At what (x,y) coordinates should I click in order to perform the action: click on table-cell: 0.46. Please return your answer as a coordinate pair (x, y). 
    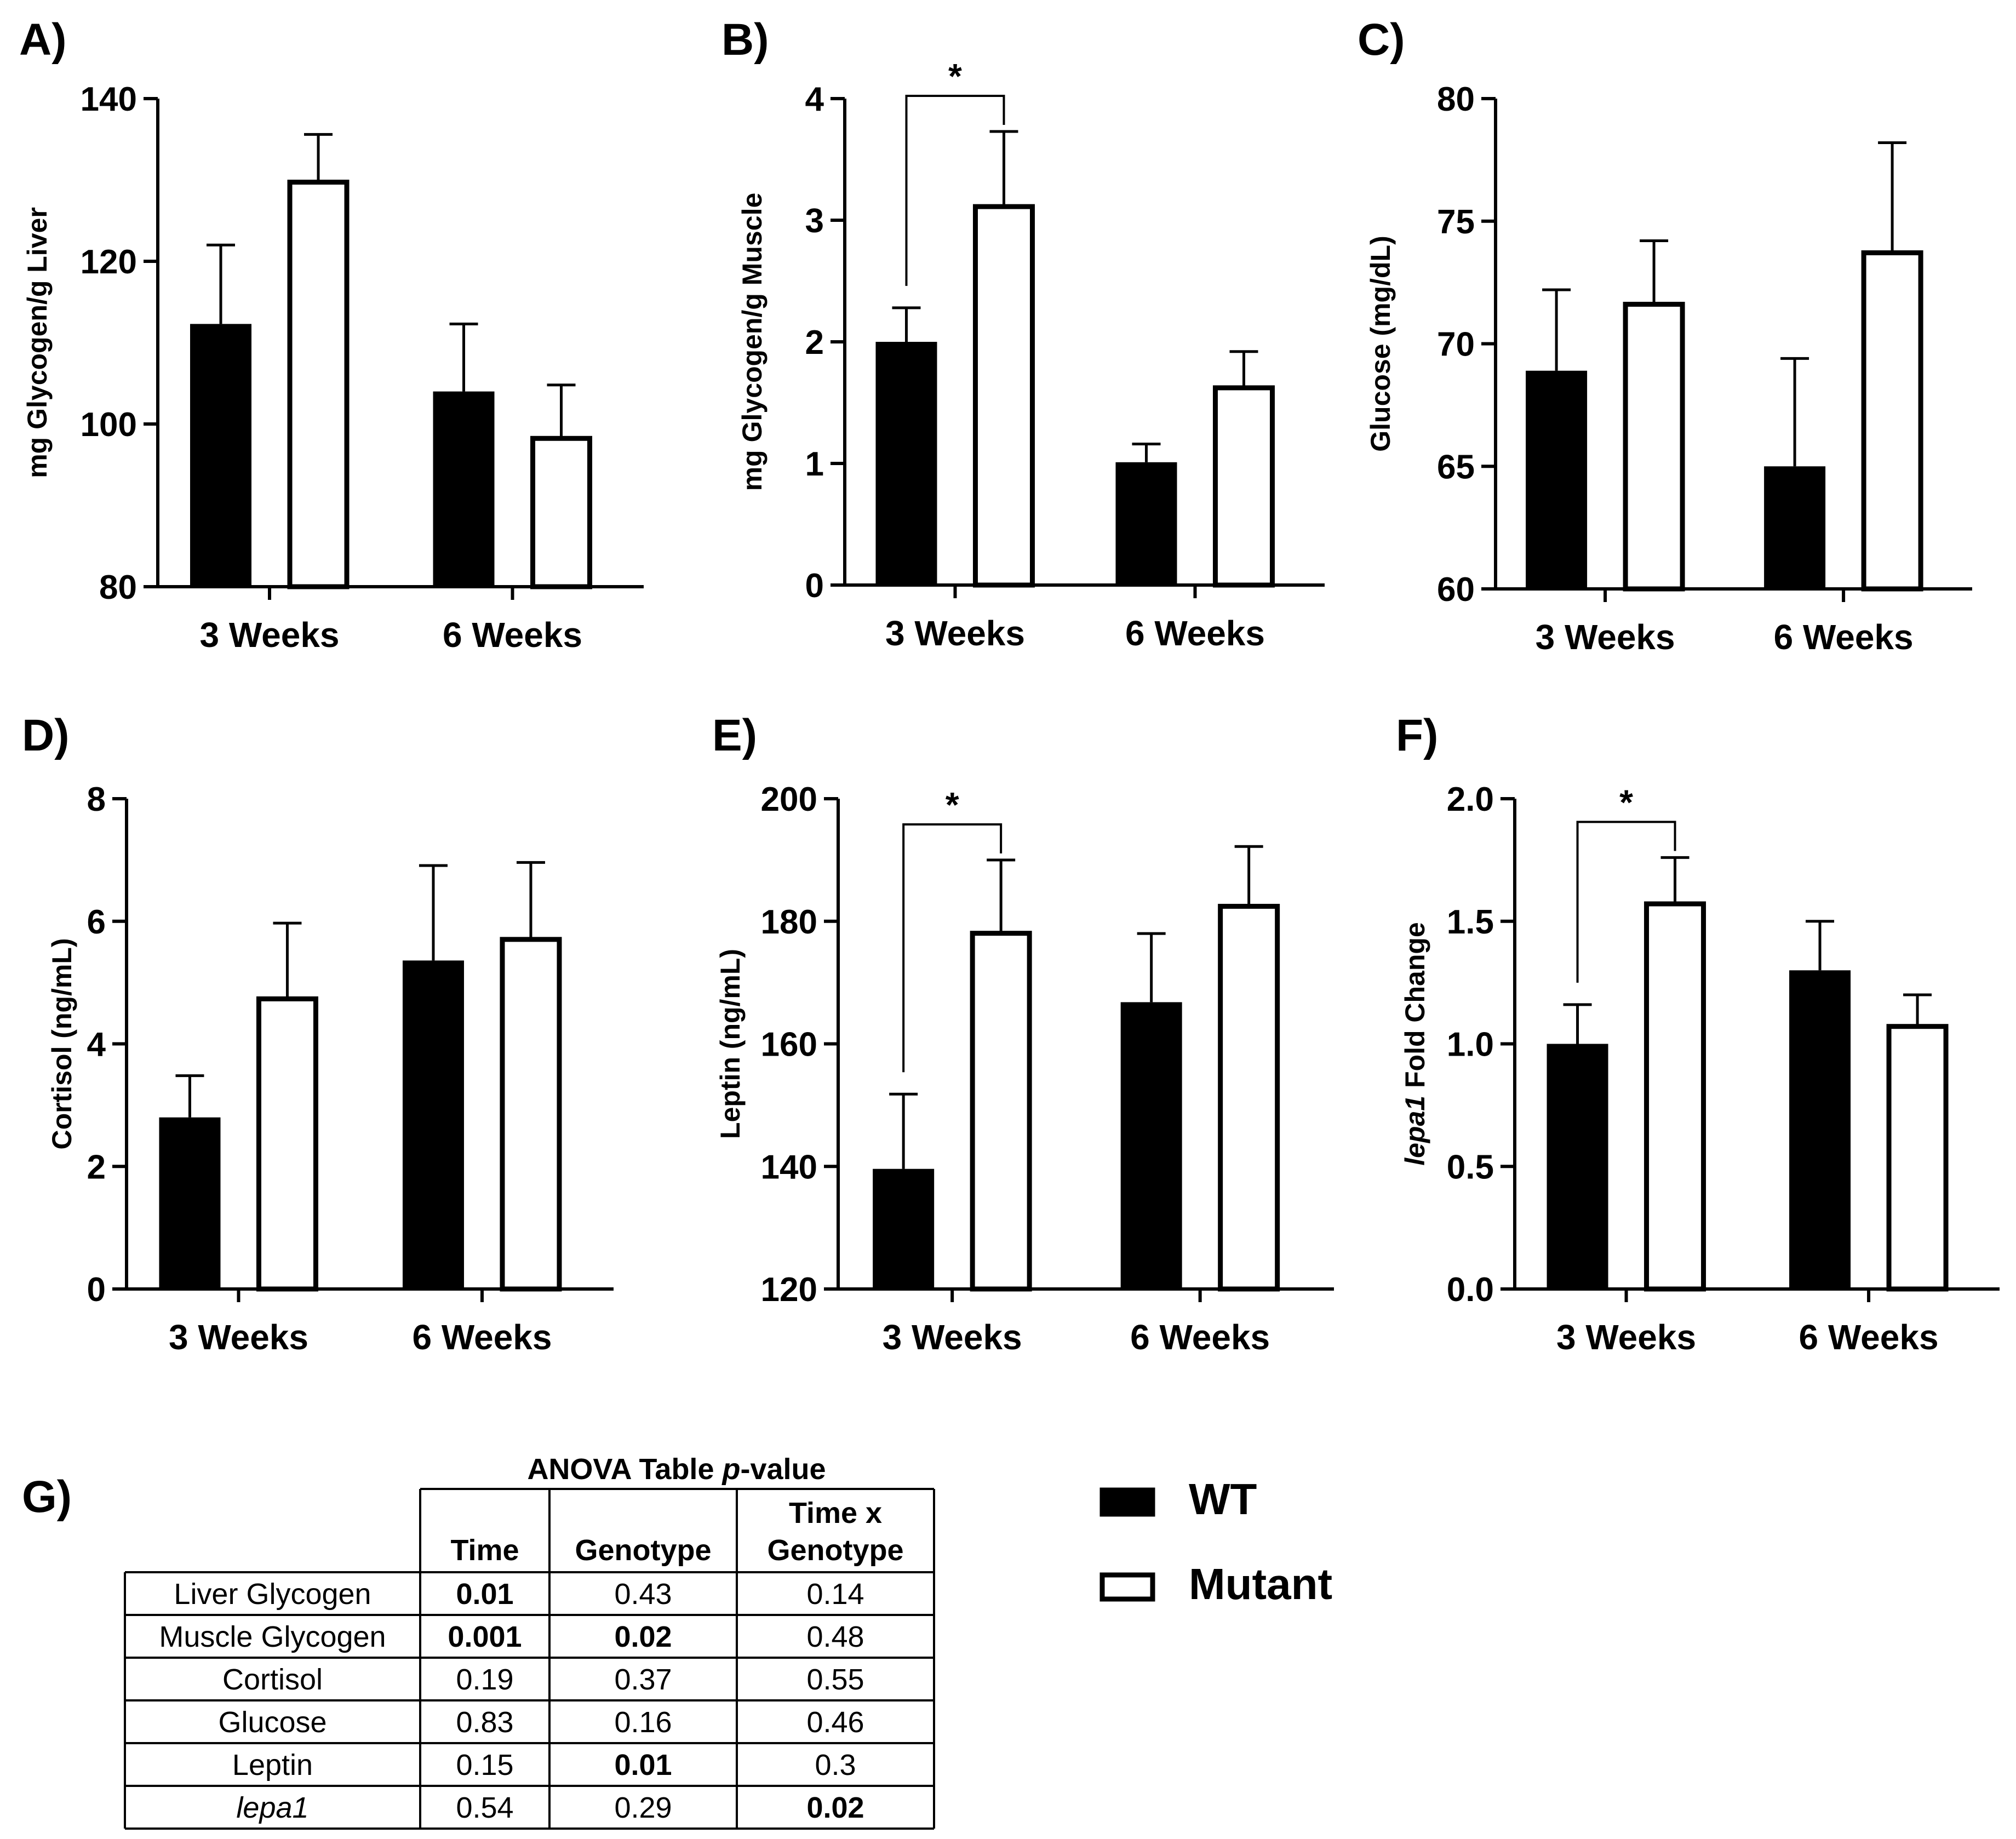
    Looking at the image, I should click on (835, 1722).